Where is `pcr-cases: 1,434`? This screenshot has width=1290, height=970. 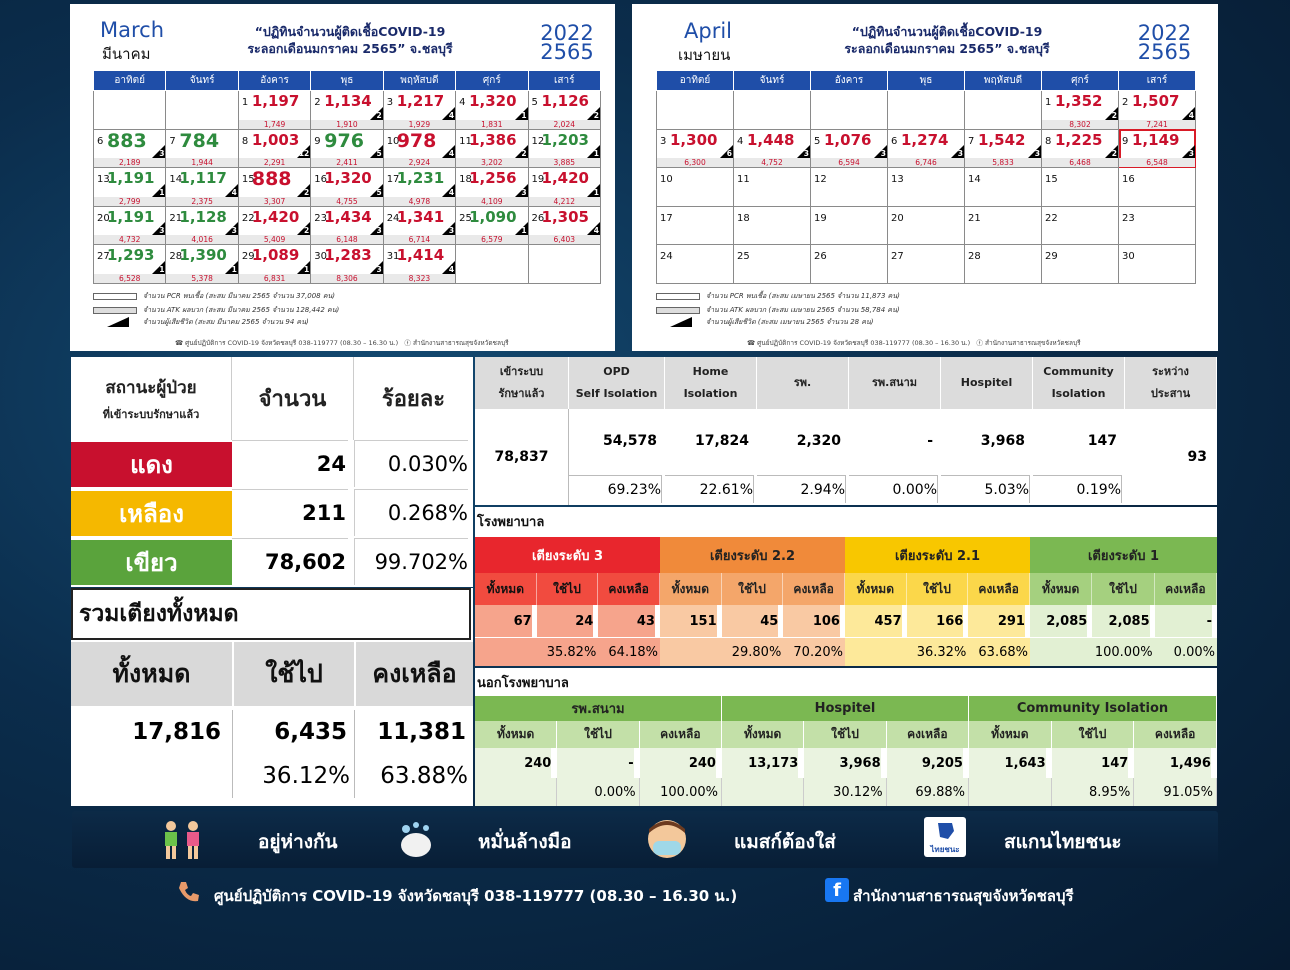 pcr-cases: 1,434 is located at coordinates (348, 216).